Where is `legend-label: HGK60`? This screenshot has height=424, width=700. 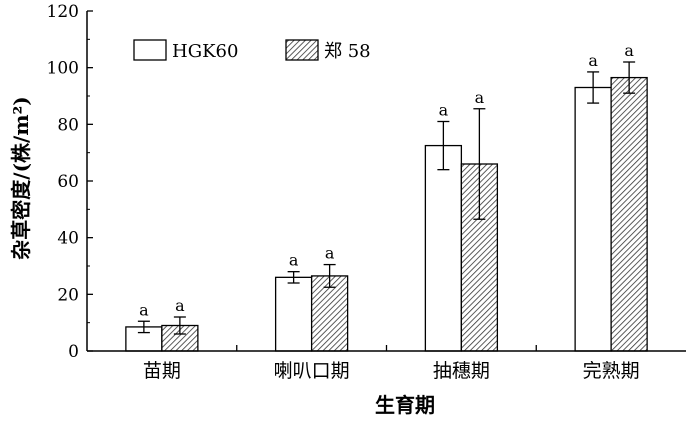
legend-label: HGK60 is located at coordinates (205, 51).